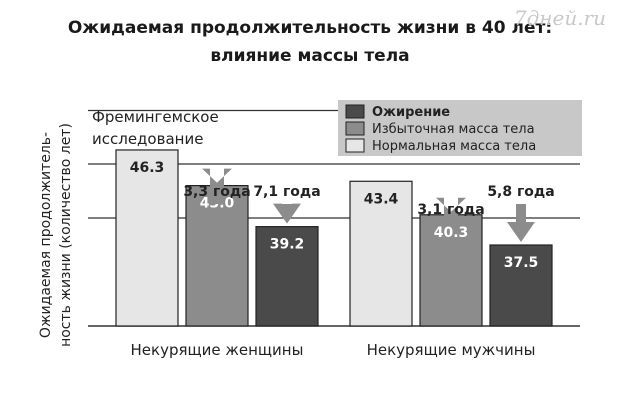 The image size is (620, 412). I want to click on data-label: 40.3, so click(451, 233).